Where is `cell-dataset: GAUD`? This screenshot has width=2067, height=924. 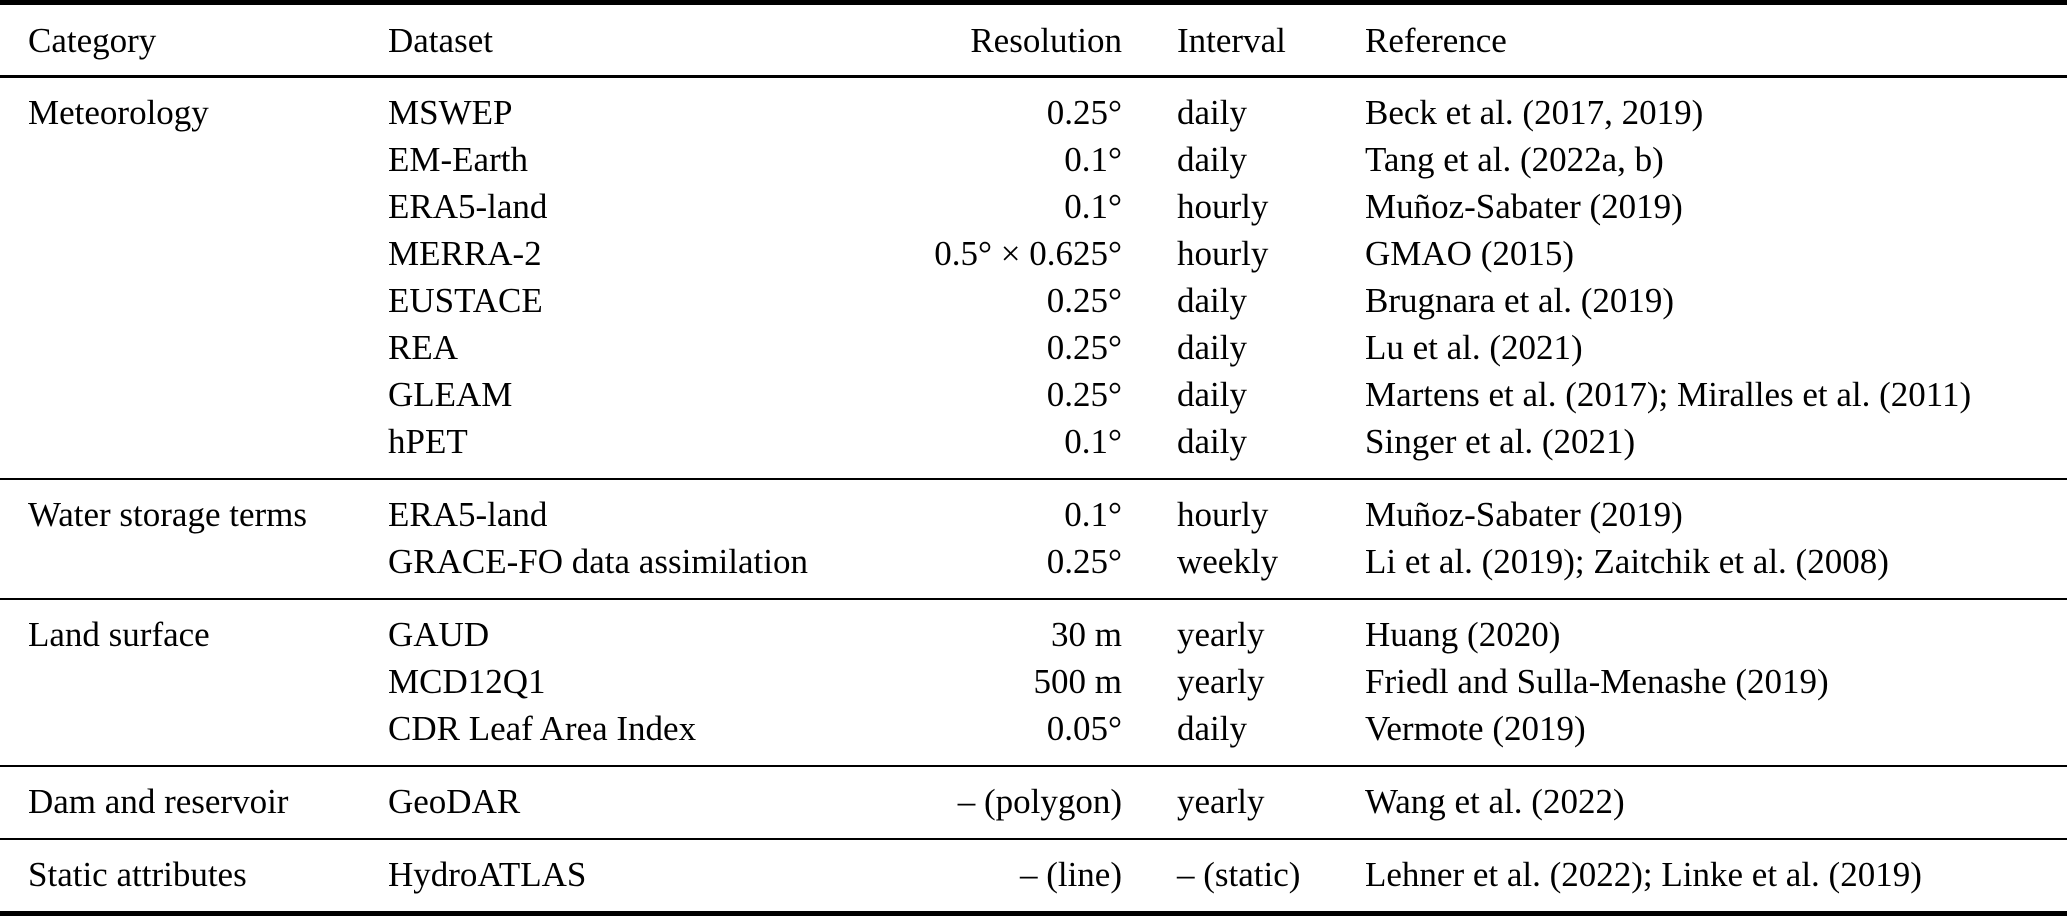 cell-dataset: GAUD is located at coordinates (439, 634).